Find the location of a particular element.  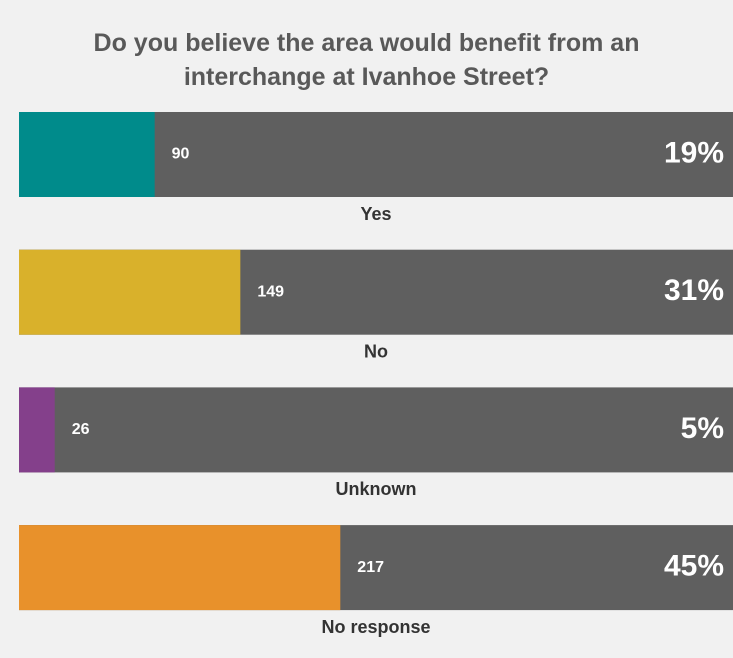

category-label: Yes is located at coordinates (375, 214).